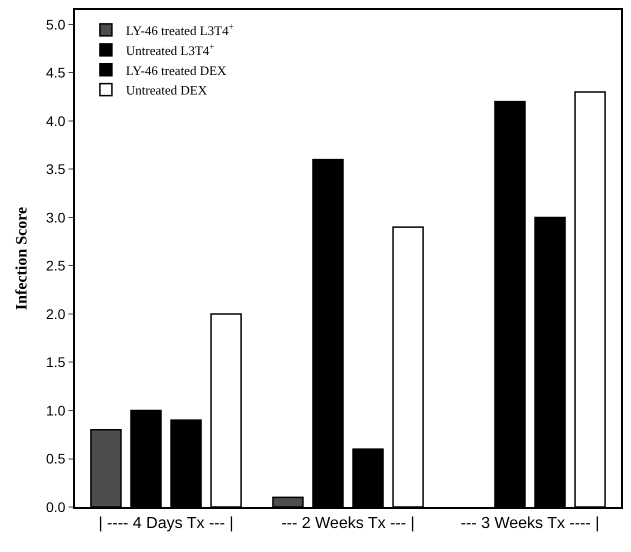 This screenshot has width=631, height=552. I want to click on legend-label: Untreated DEX, so click(167, 90).